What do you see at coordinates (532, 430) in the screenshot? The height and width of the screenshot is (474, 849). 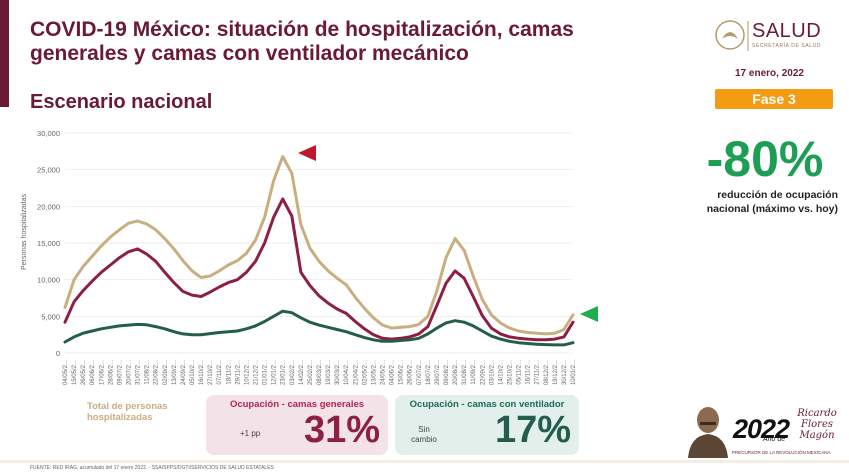 I see `card-ventilador-value: 17%` at bounding box center [532, 430].